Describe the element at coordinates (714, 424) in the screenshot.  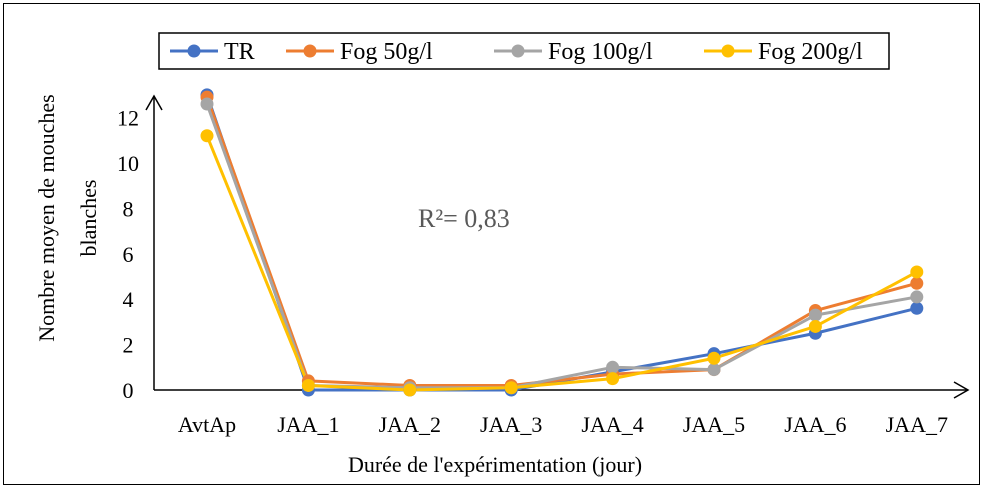
I see `x-tick-label: JAA_5` at that location.